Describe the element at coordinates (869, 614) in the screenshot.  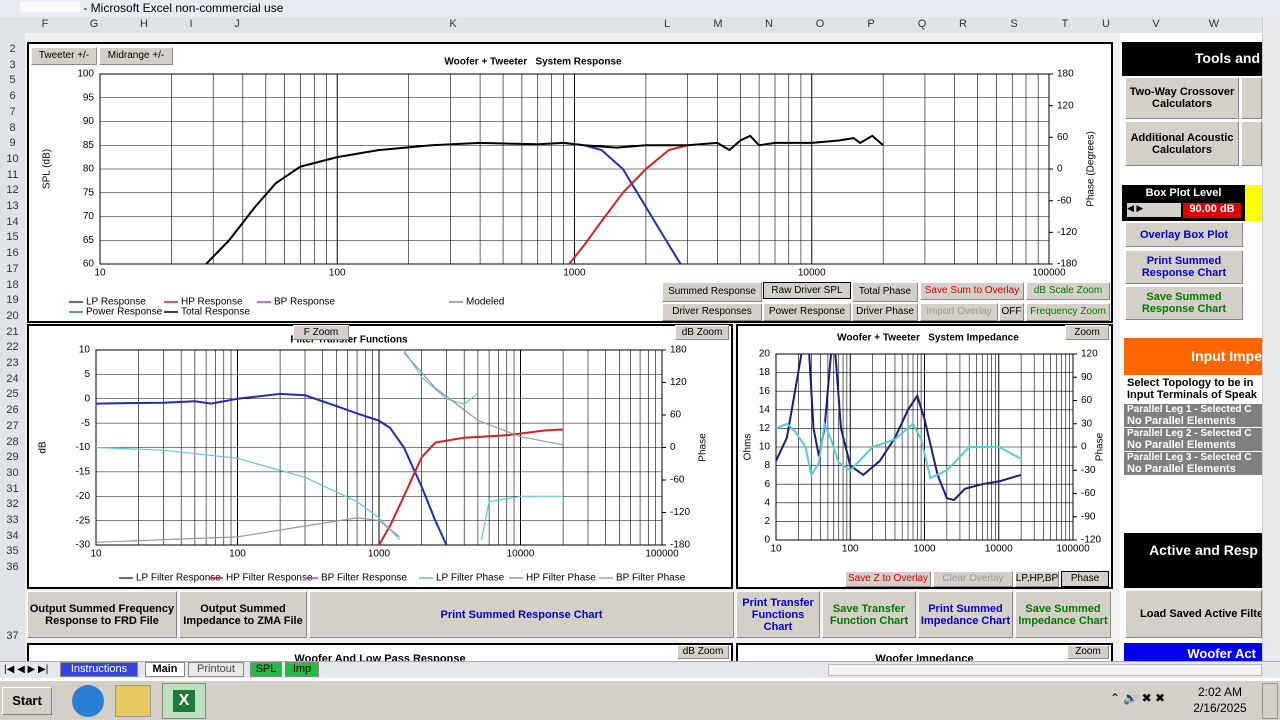
I see `button: Save Transfer Function Chart` at that location.